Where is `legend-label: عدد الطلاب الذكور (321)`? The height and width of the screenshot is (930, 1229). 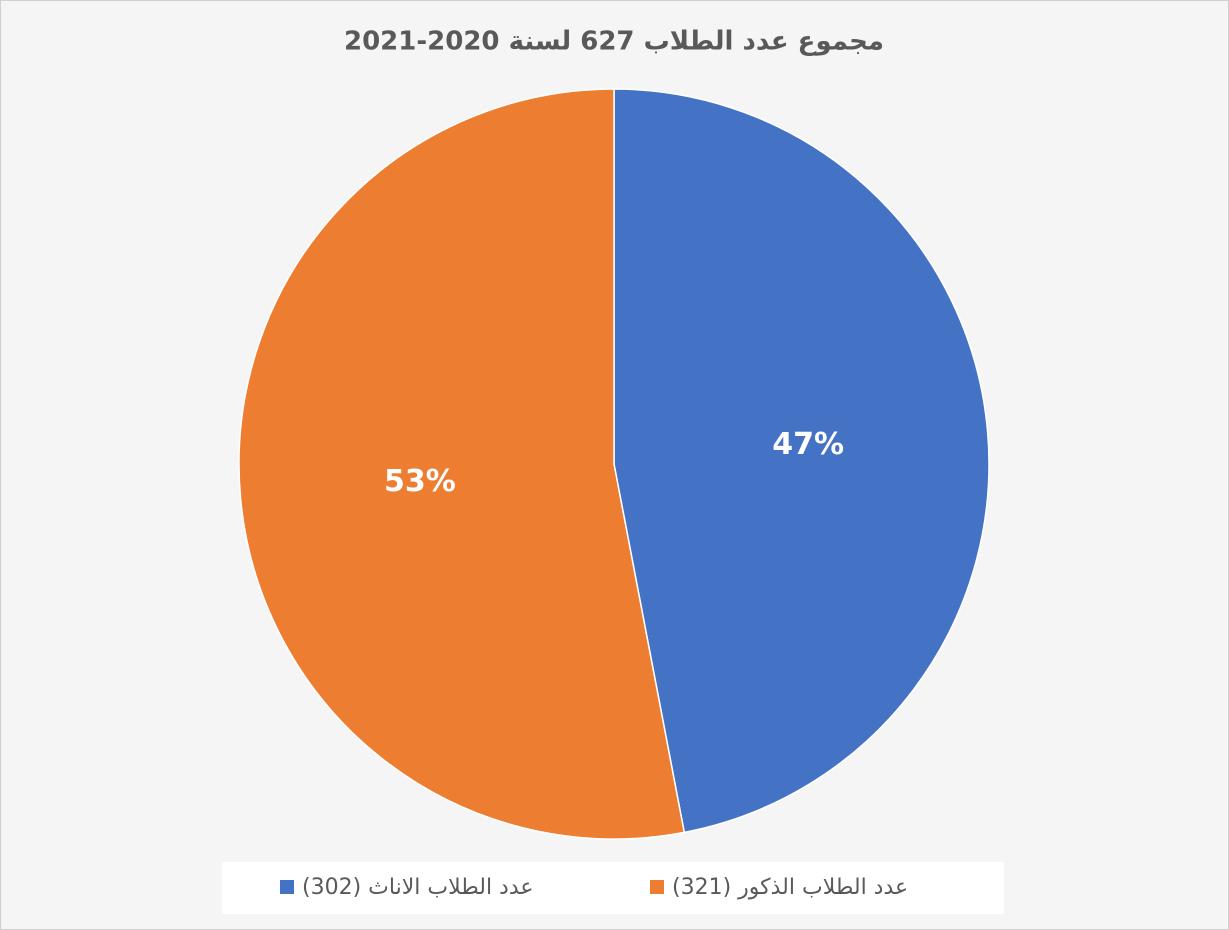
legend-label: عدد الطلاب الذكور (321) is located at coordinates (790, 887).